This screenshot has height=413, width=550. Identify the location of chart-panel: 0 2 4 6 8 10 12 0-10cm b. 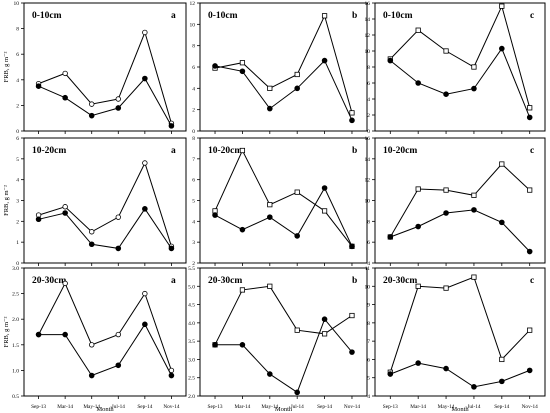
(279, 68).